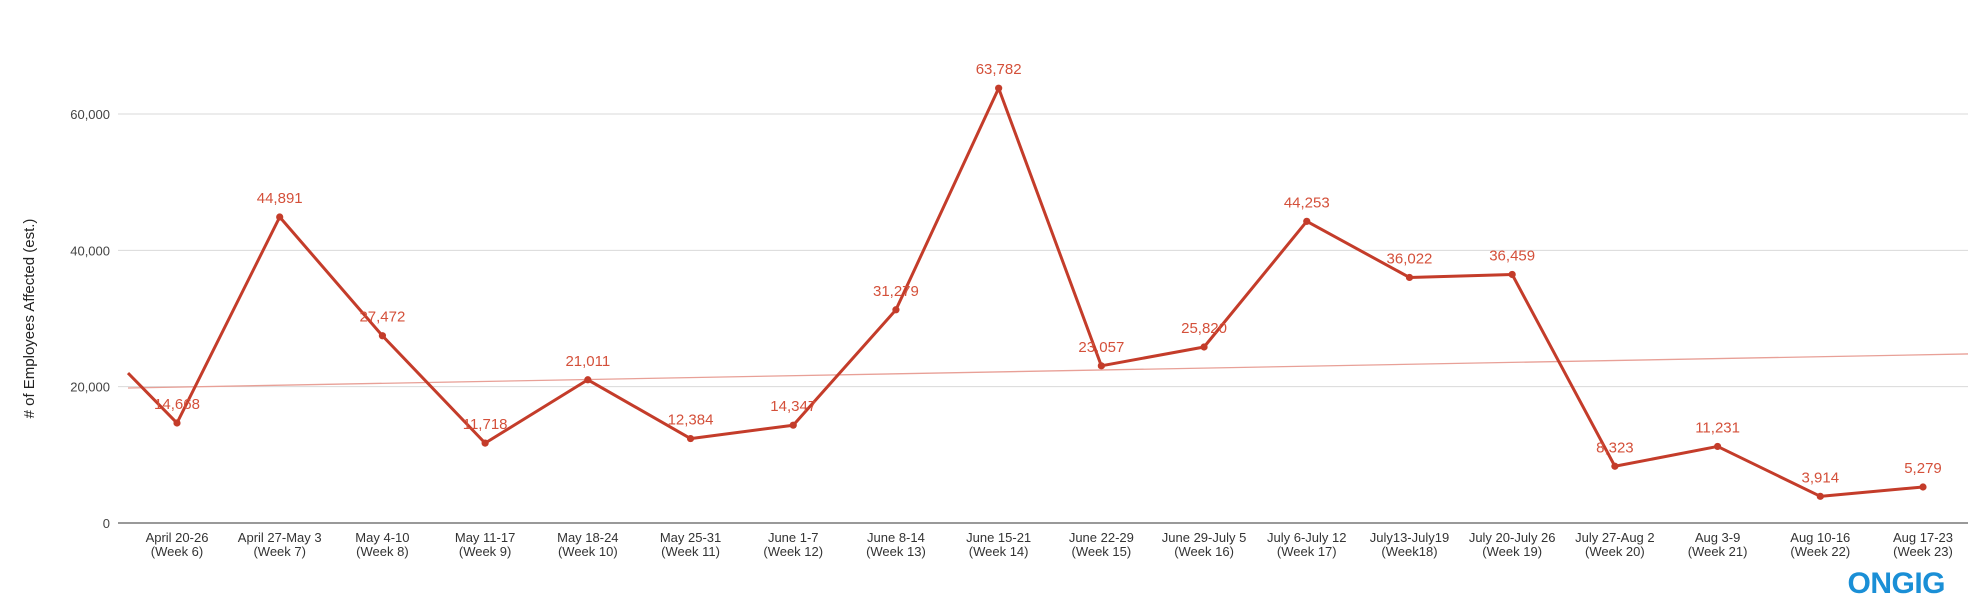 The width and height of the screenshot is (1975, 613). I want to click on data-label: 21,011, so click(587, 361).